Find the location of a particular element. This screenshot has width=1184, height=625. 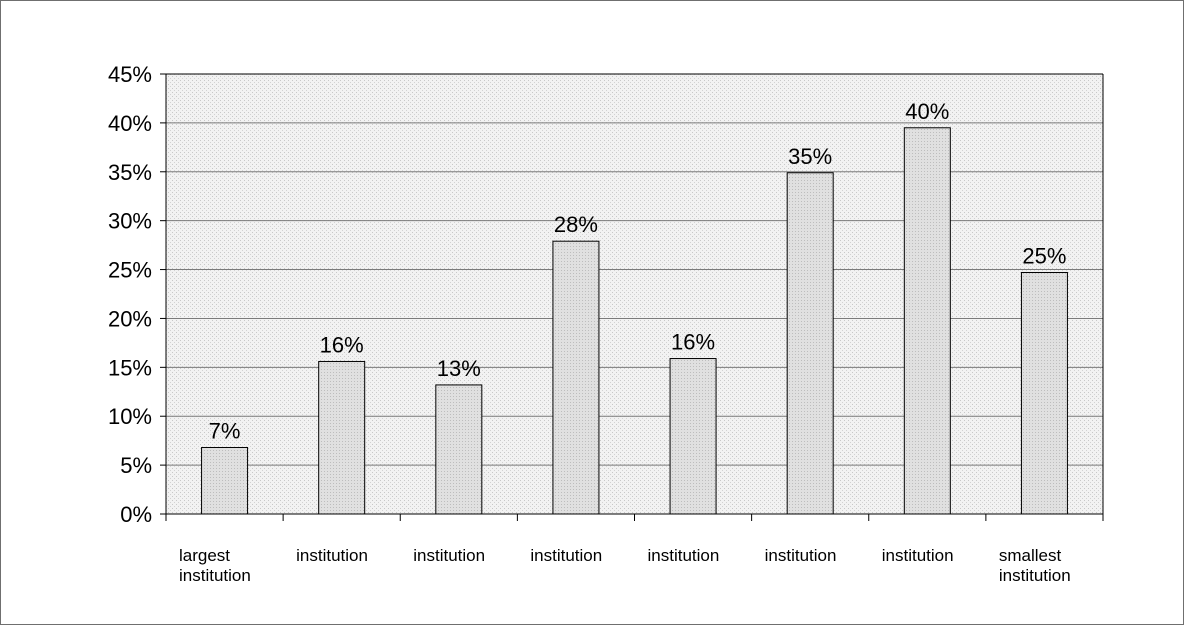

y-axis-tick-labels: 0% 5% 10% 15% 20% 25% 30% 35% 40% 45% is located at coordinates (130, 294).